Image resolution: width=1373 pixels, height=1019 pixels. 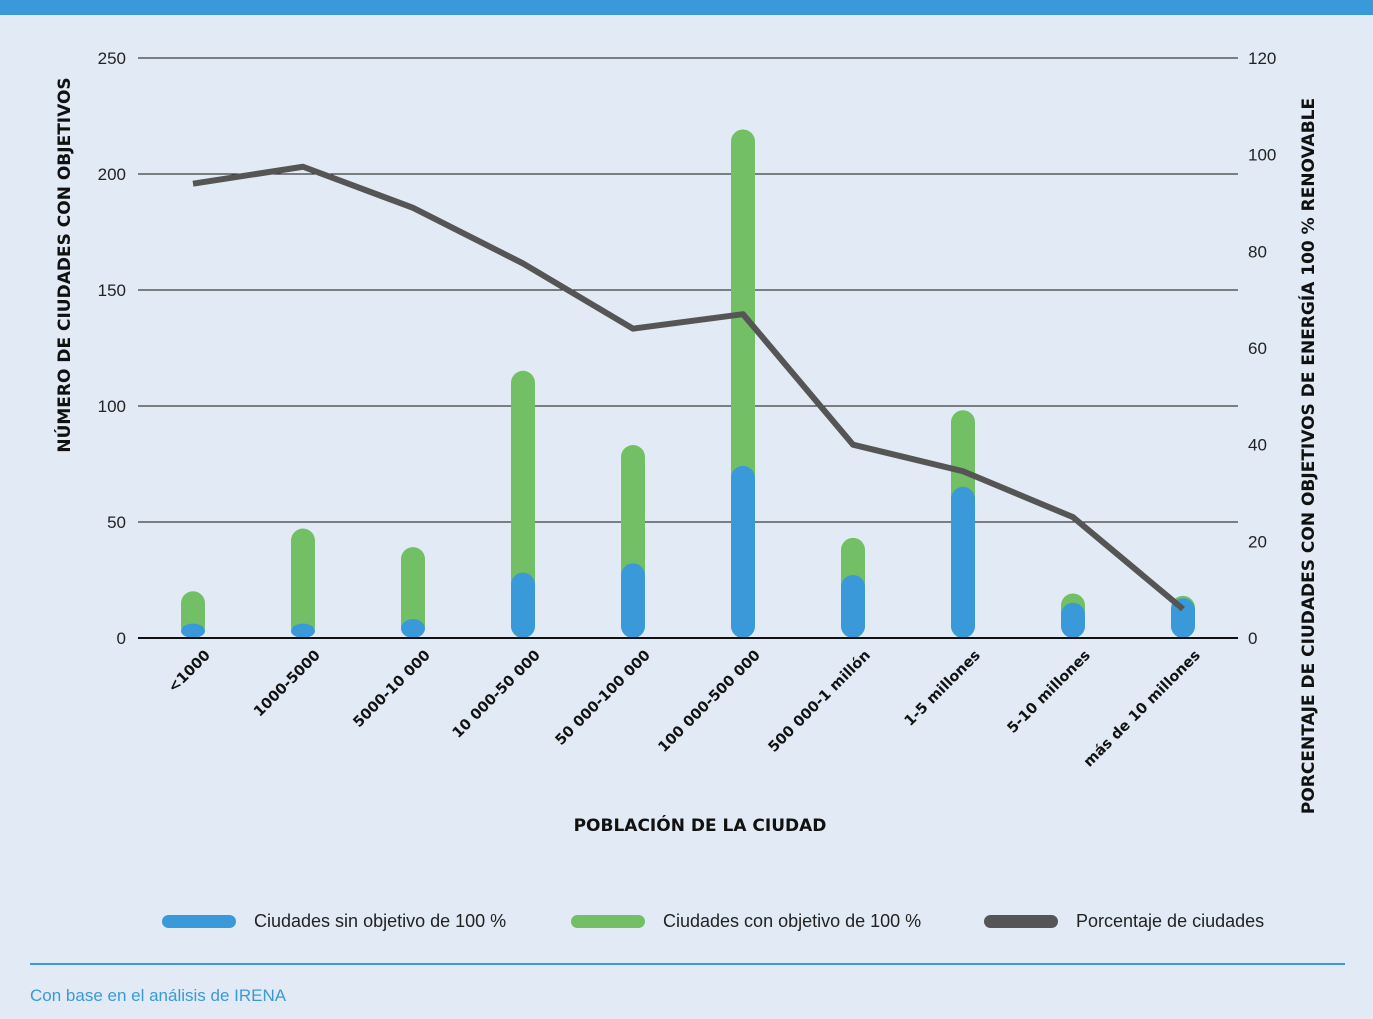 What do you see at coordinates (686, 7) in the screenshot?
I see `top-accent-bar` at bounding box center [686, 7].